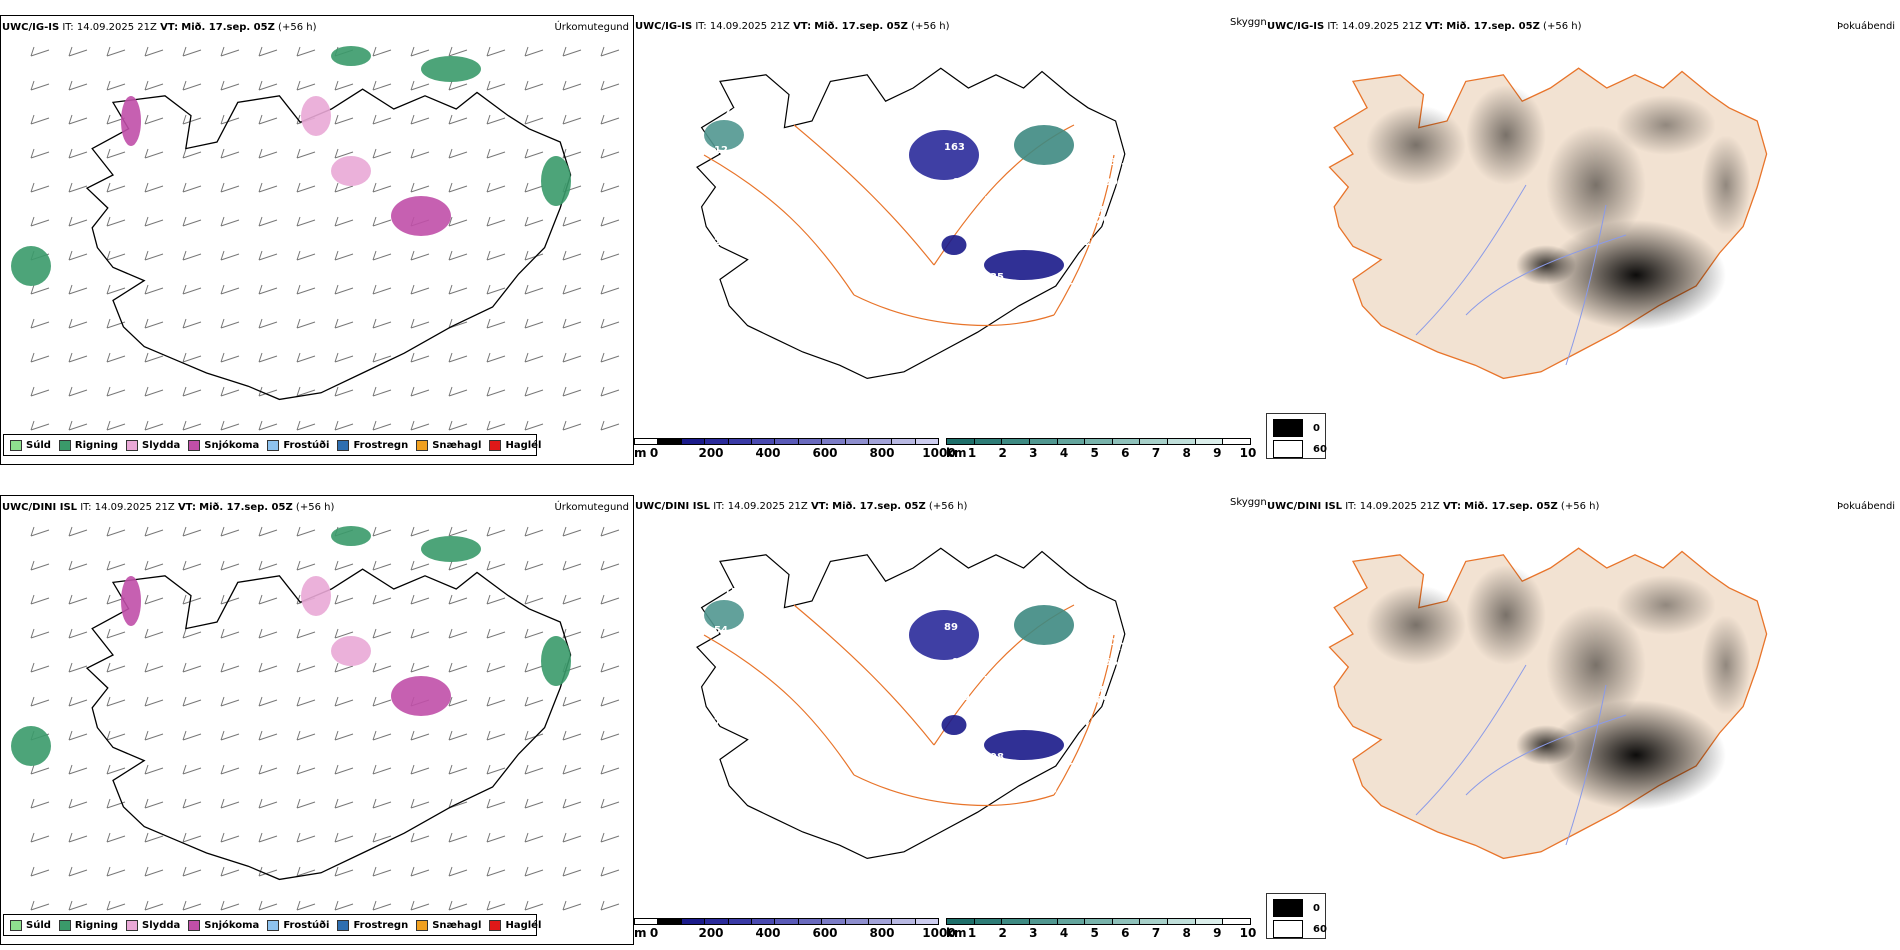 This screenshot has width=1900, height=950. What do you see at coordinates (1111, 257) in the screenshot?
I see `cloud-base-value: 78` at bounding box center [1111, 257].